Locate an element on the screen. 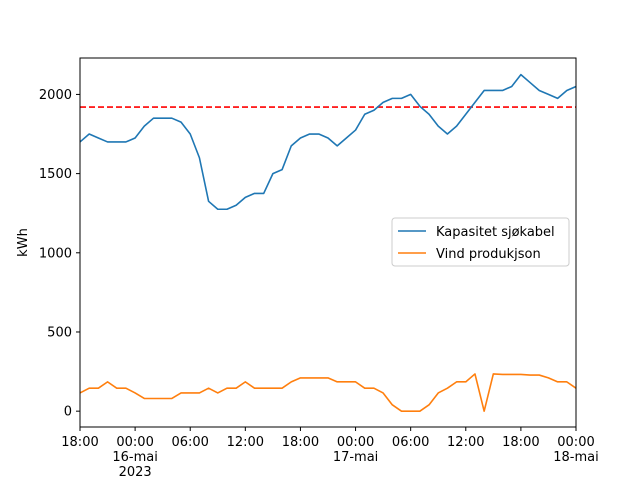 The image size is (640, 480). legend: Kapasitet sjøkabel Vind produkjson is located at coordinates (480, 242).